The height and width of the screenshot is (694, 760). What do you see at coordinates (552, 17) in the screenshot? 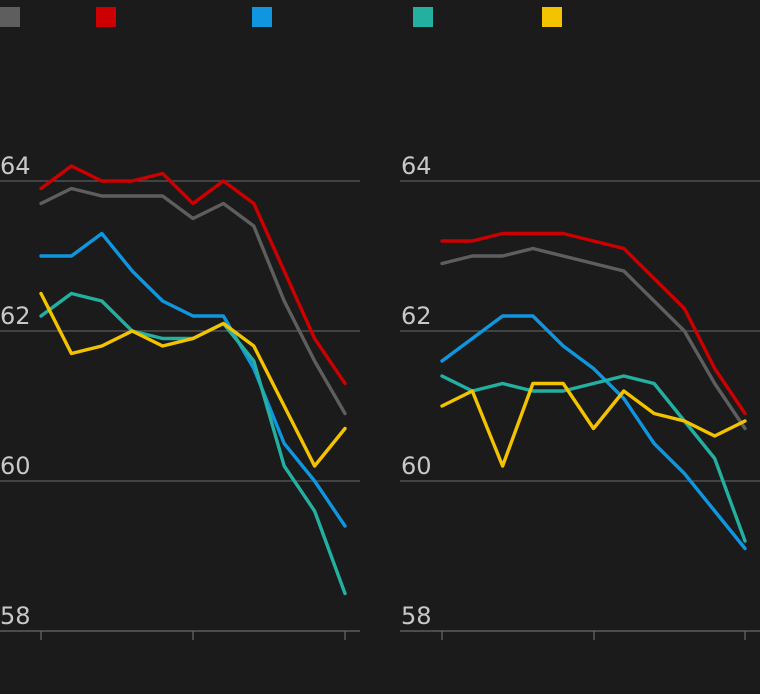
I see `legend-swatch-yellow` at bounding box center [552, 17].